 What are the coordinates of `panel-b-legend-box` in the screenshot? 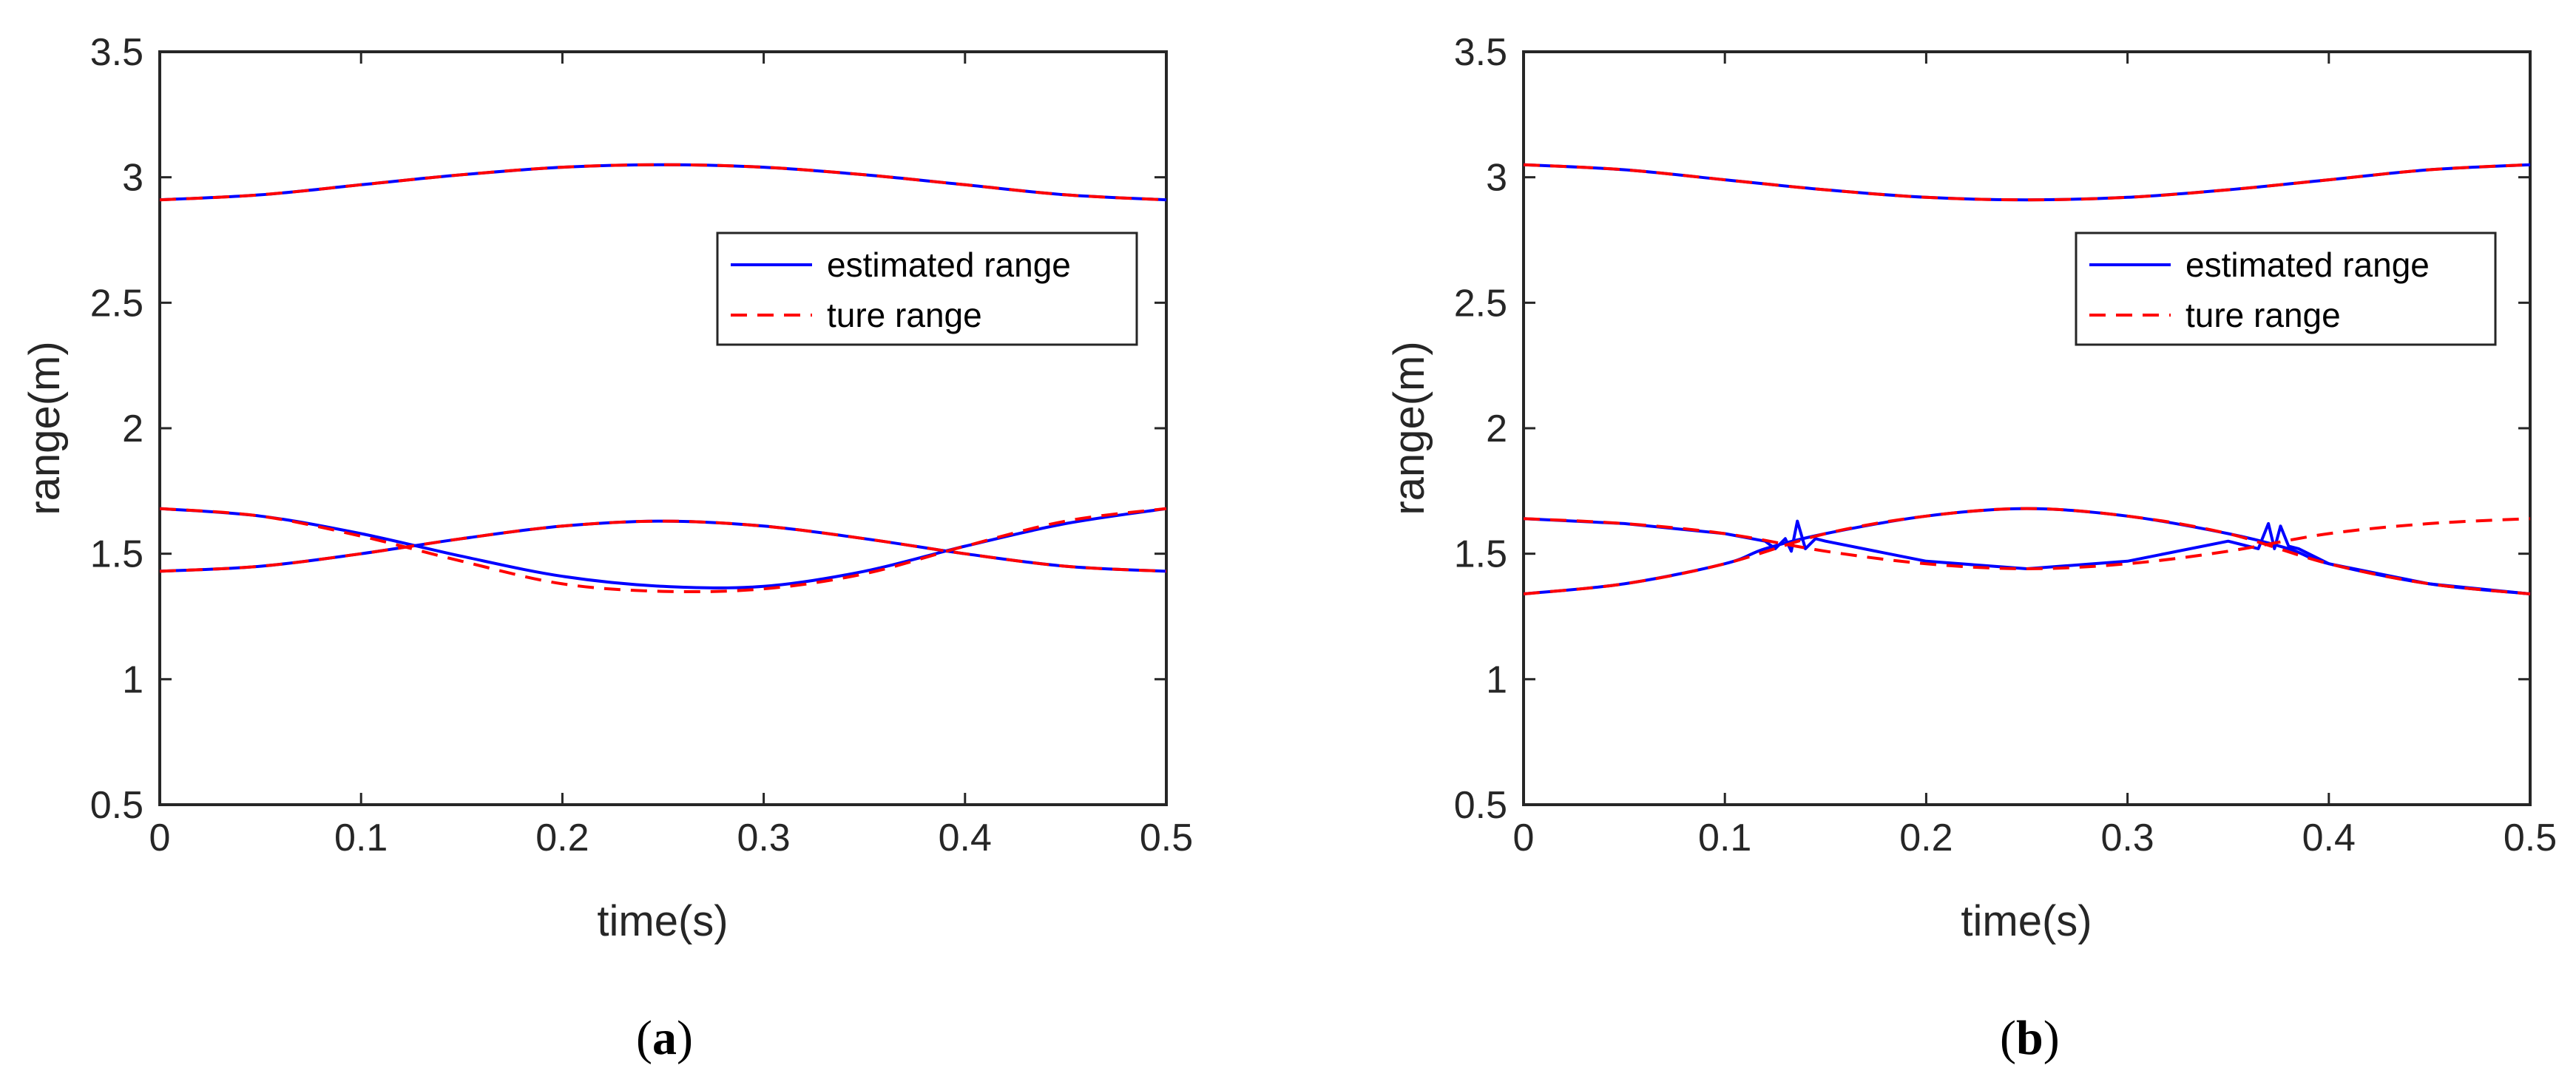 It's located at (2286, 288).